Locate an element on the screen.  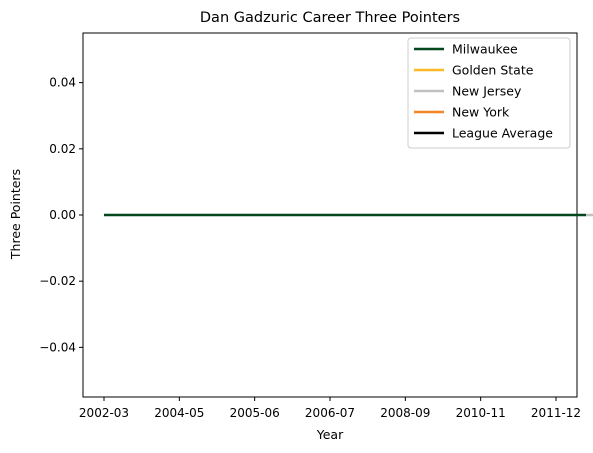
y-tick-label: 0.02 is located at coordinates (62, 149).